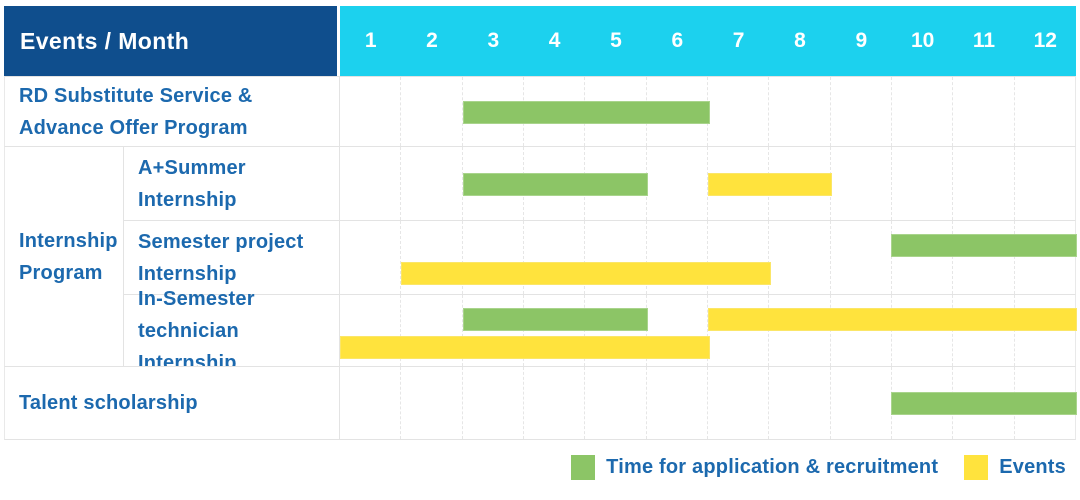 This screenshot has height=500, width=1080. I want to click on month-header-label: 9, so click(861, 40).